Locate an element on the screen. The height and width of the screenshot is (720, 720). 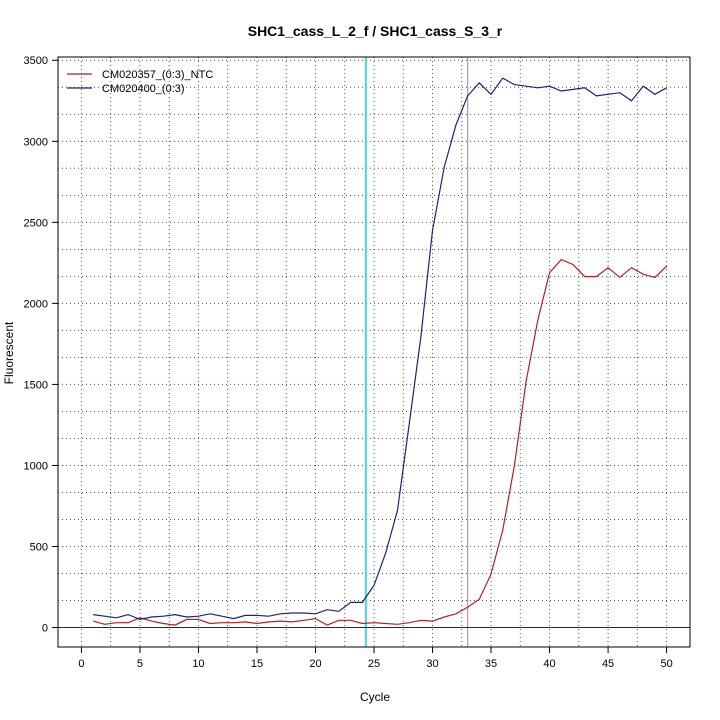
y-tick-label: 3000 is located at coordinates (36, 142).